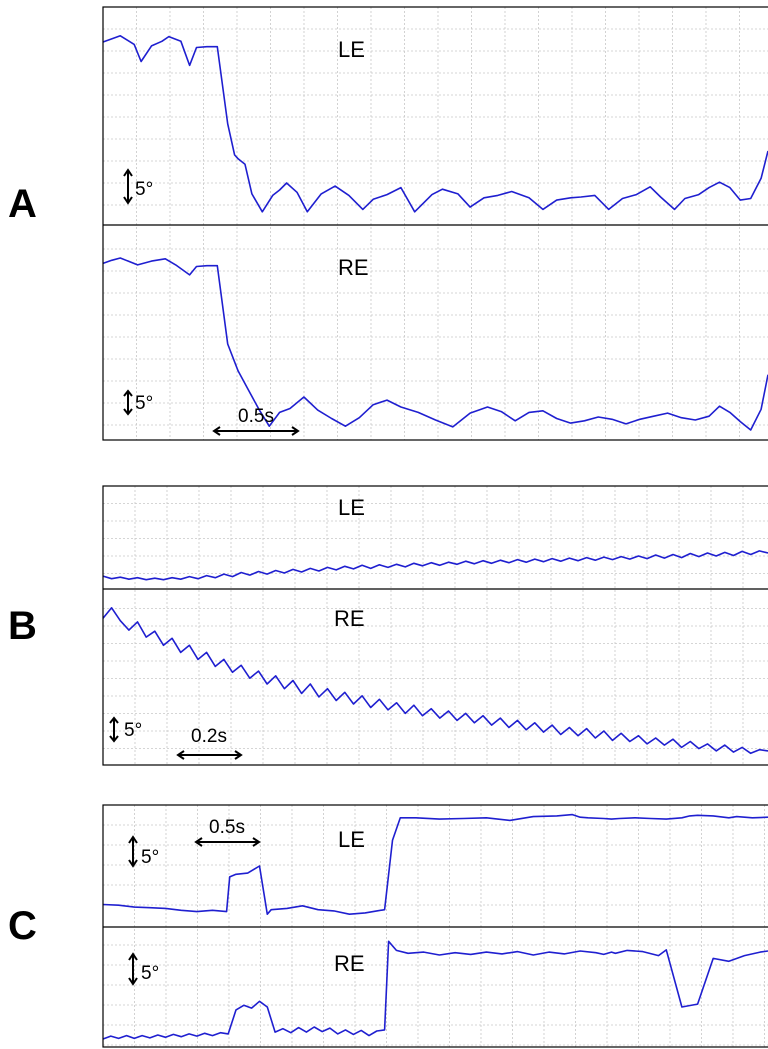 The width and height of the screenshot is (768, 1049). What do you see at coordinates (209, 736) in the screenshot?
I see `time-scale-label-b: 0.2s` at bounding box center [209, 736].